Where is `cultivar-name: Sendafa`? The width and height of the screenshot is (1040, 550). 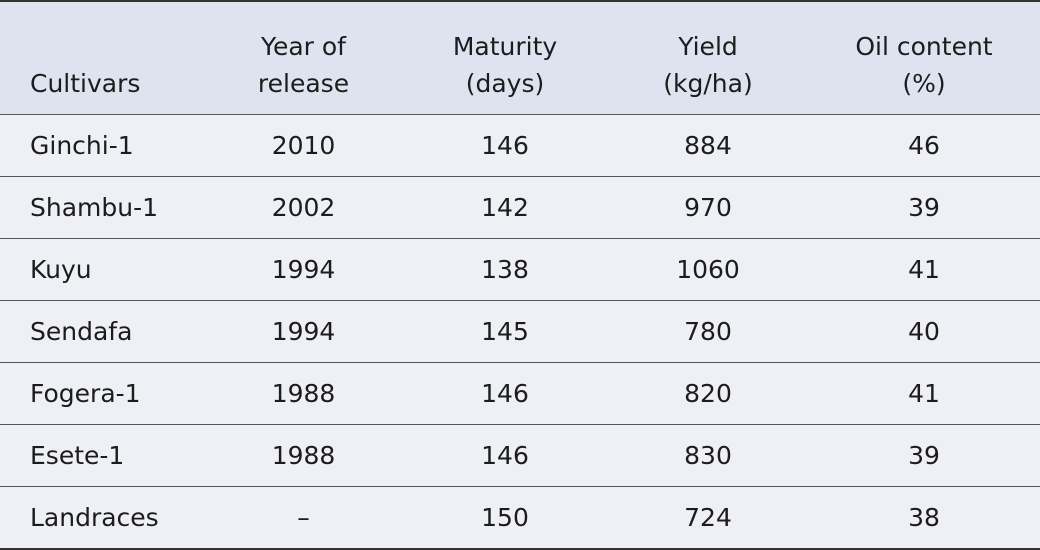 cultivar-name: Sendafa is located at coordinates (81, 331).